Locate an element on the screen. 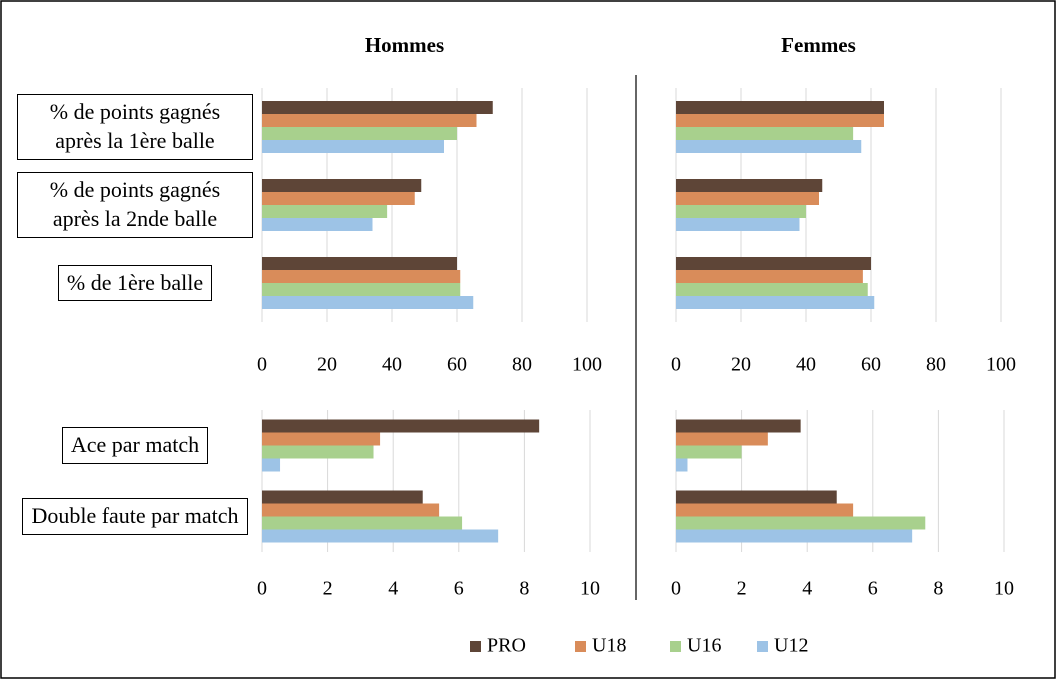  category-label: % de points gagnés après la 2nde balle is located at coordinates (135, 205).